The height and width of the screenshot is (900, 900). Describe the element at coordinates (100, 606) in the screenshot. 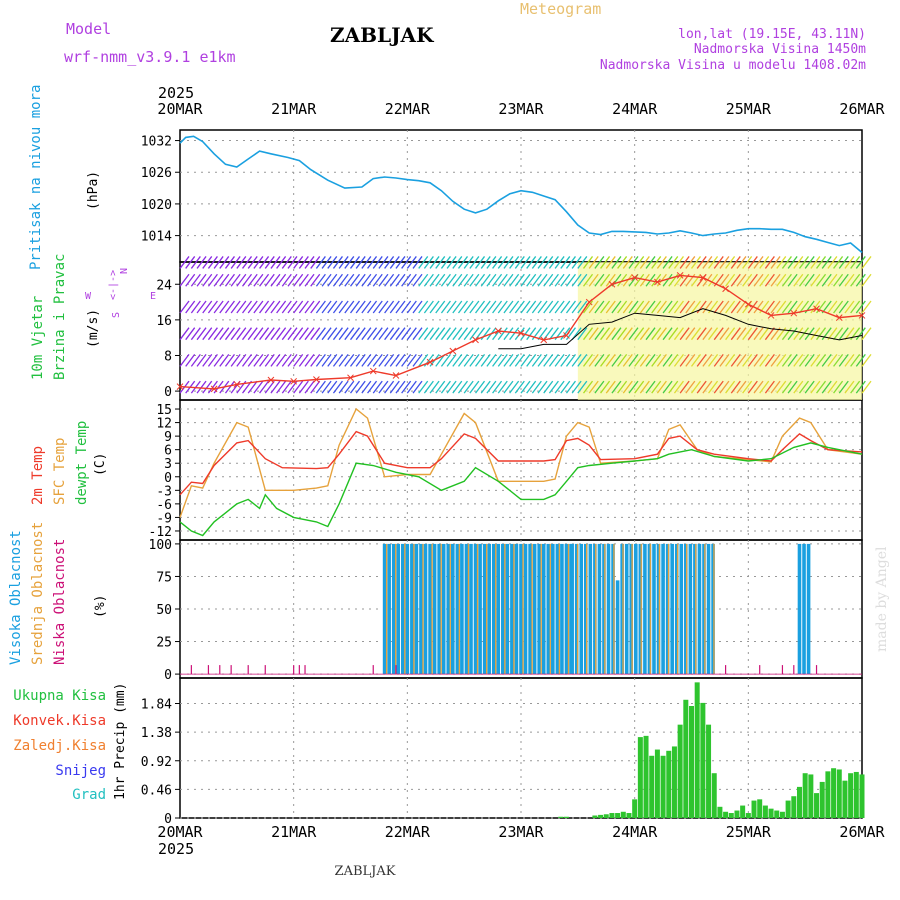

I see `cloud-unit: (%)` at that location.